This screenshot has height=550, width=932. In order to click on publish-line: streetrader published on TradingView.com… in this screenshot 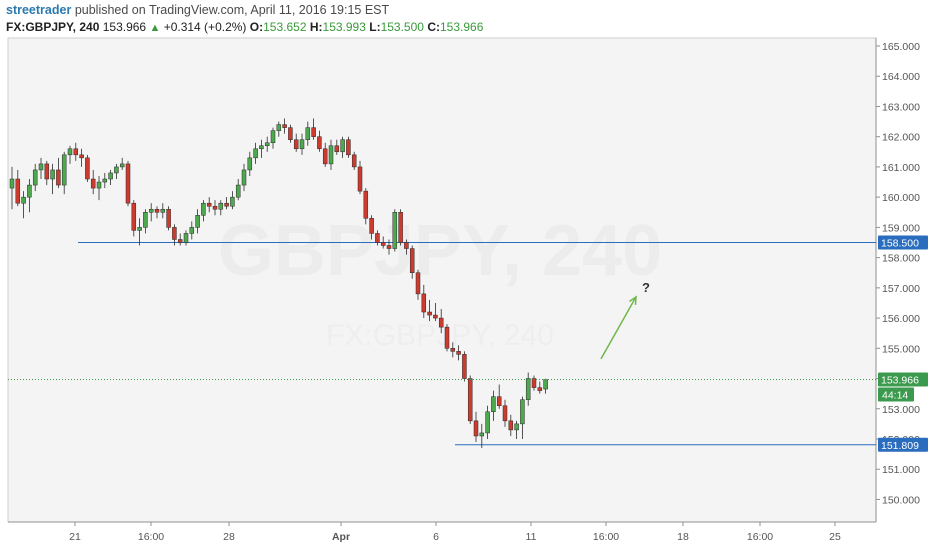, I will do `click(197, 10)`.